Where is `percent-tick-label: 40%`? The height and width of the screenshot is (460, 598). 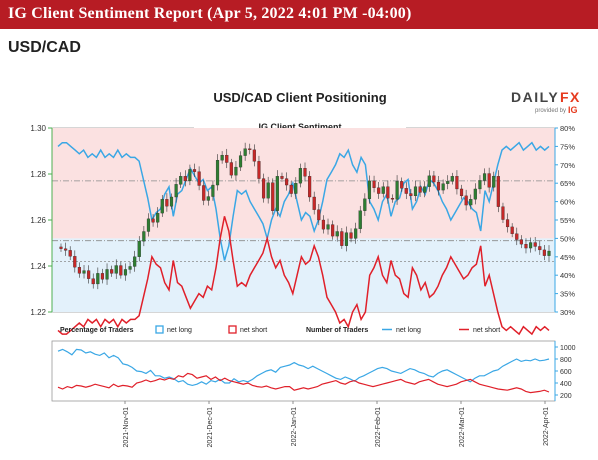
percent-tick-label: 40% is located at coordinates (567, 275).